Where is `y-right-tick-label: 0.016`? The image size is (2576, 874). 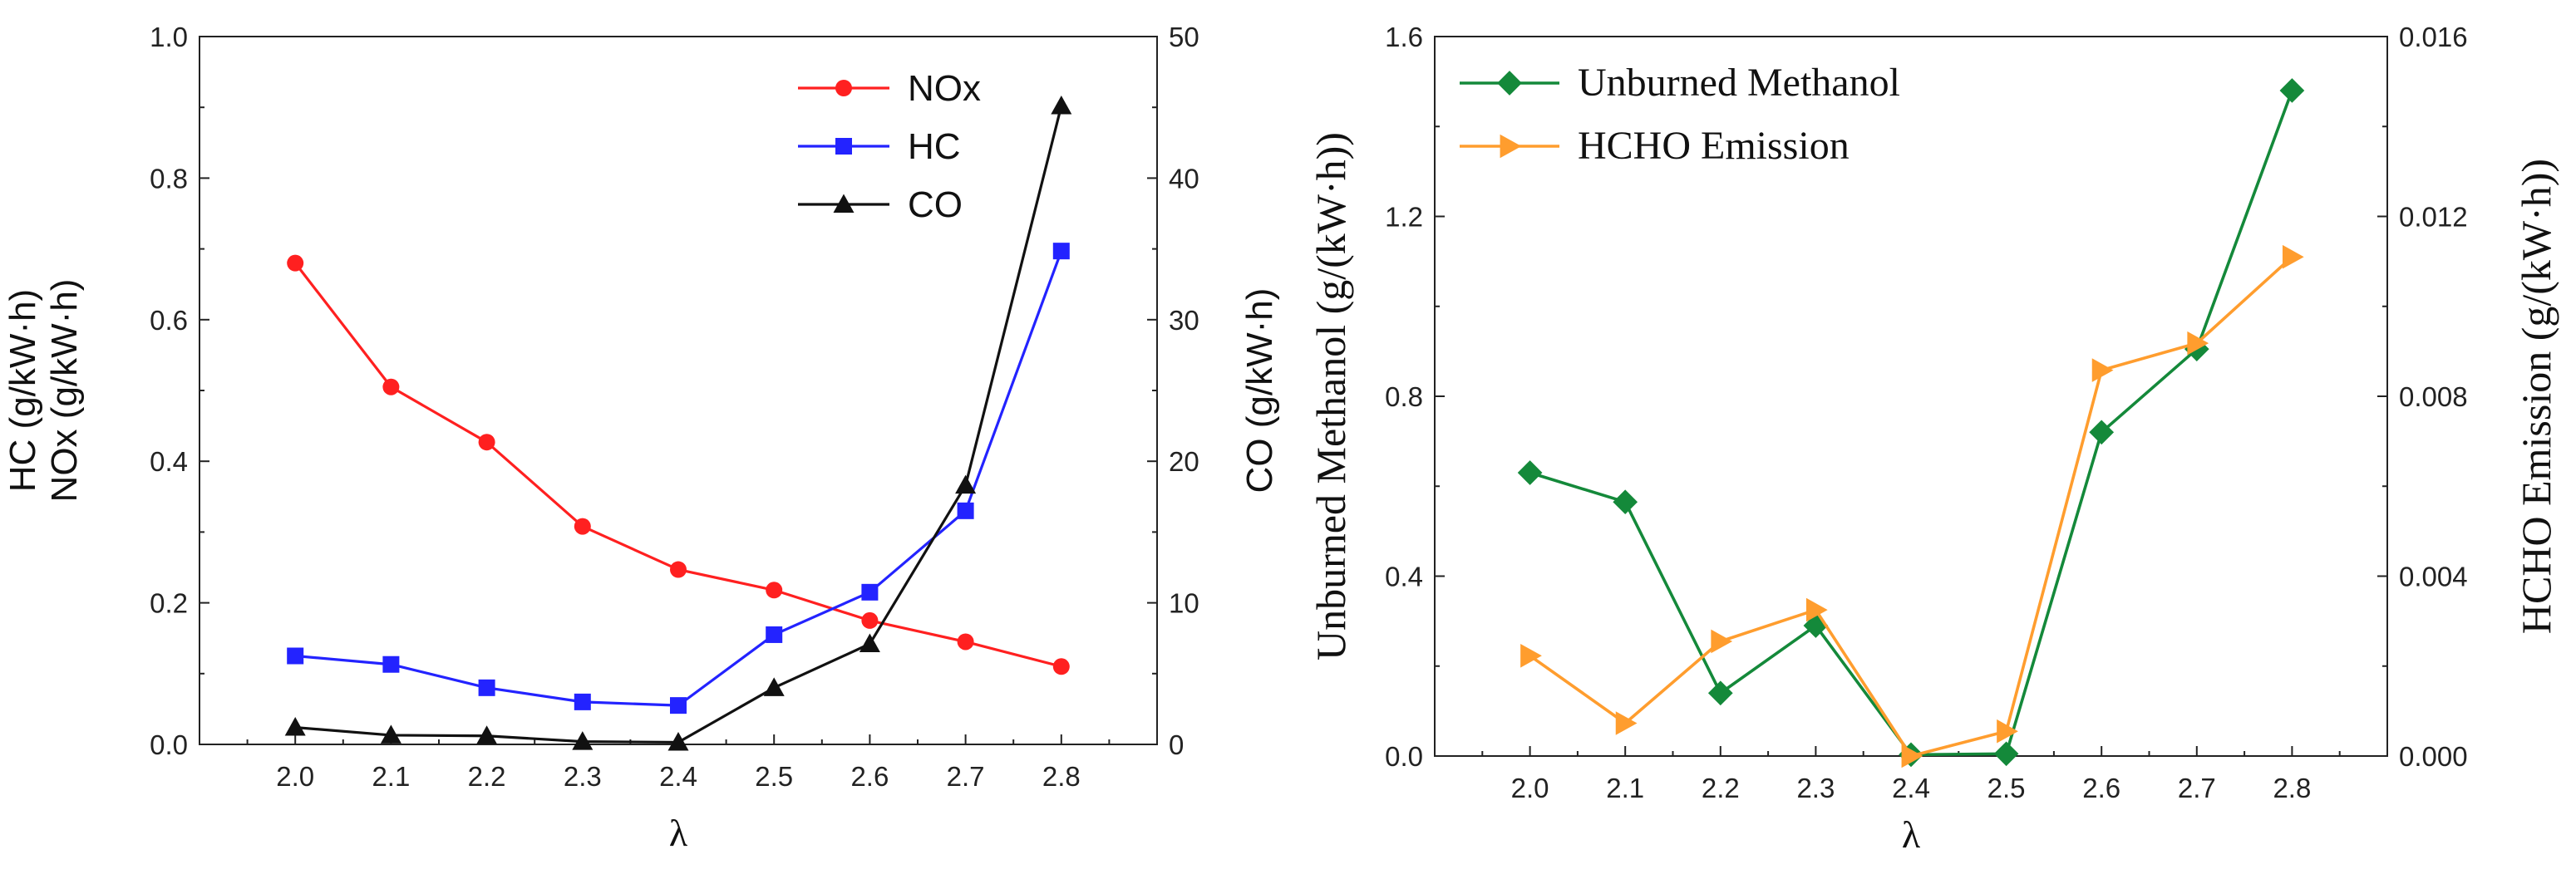
y-right-tick-label: 0.016 is located at coordinates (2433, 37).